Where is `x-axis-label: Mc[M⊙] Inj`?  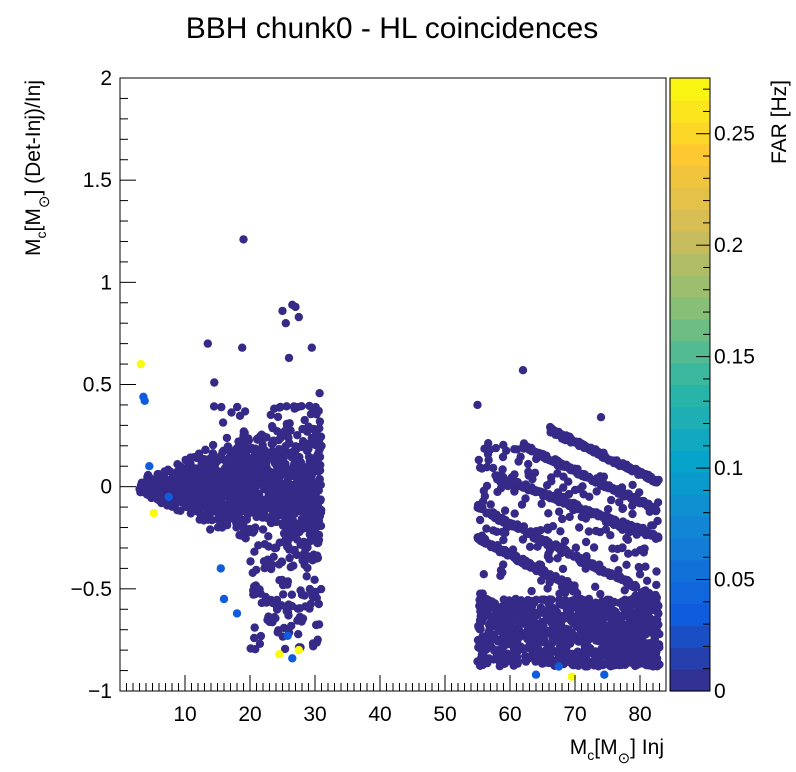 x-axis-label: Mc[M⊙] Inj is located at coordinates (617, 751).